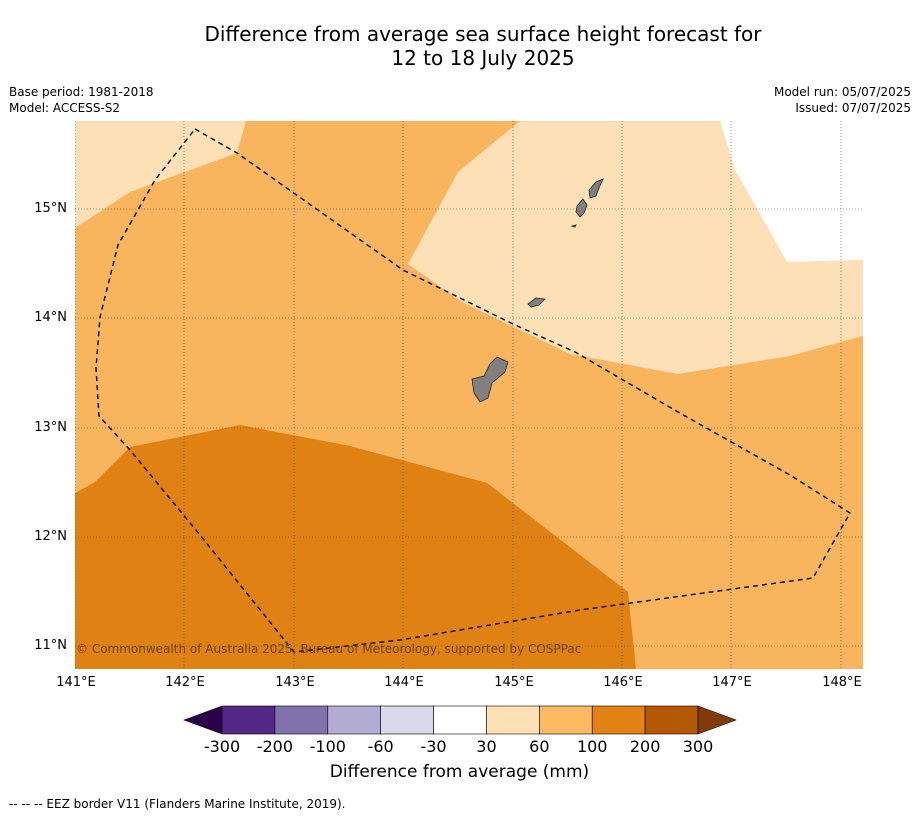 The height and width of the screenshot is (816, 919). What do you see at coordinates (732, 682) in the screenshot?
I see `lon-label-147e: 147°E` at bounding box center [732, 682].